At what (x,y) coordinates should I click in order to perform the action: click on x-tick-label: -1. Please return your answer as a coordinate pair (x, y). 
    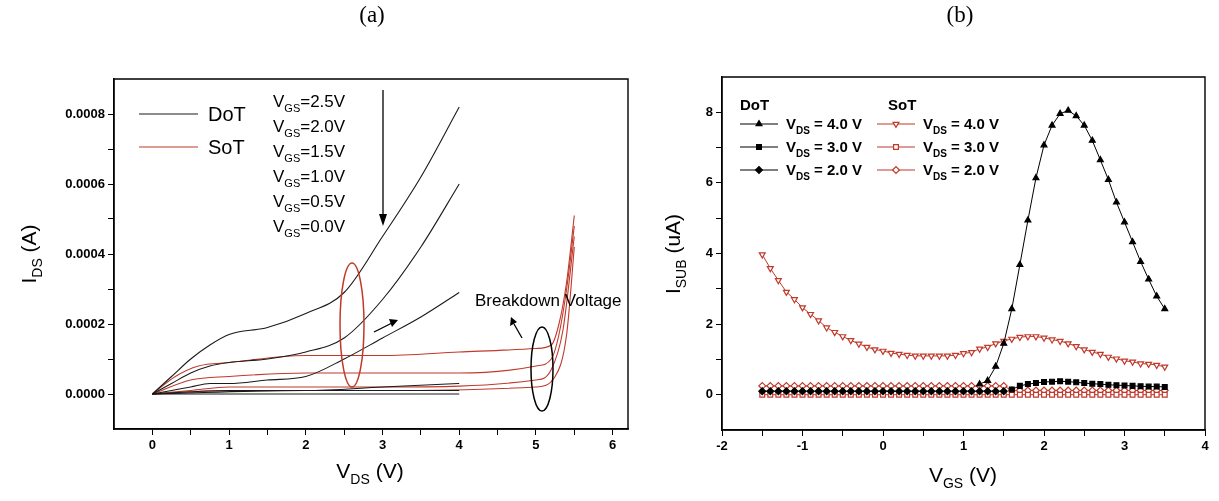
    Looking at the image, I should click on (802, 446).